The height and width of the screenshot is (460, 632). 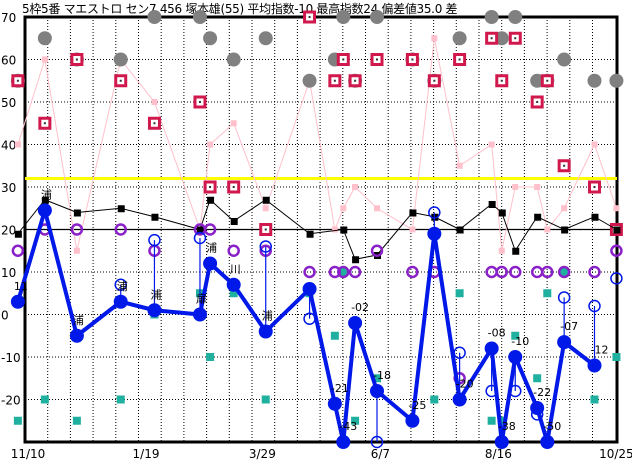 What do you see at coordinates (8, 103) in the screenshot?
I see `y-tick-label: 50` at bounding box center [8, 103].